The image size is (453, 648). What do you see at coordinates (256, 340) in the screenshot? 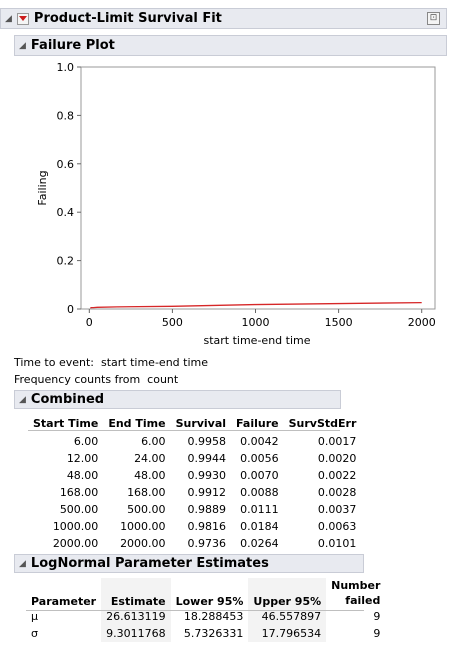
I see `x-axis-label: start time-end time` at bounding box center [256, 340].